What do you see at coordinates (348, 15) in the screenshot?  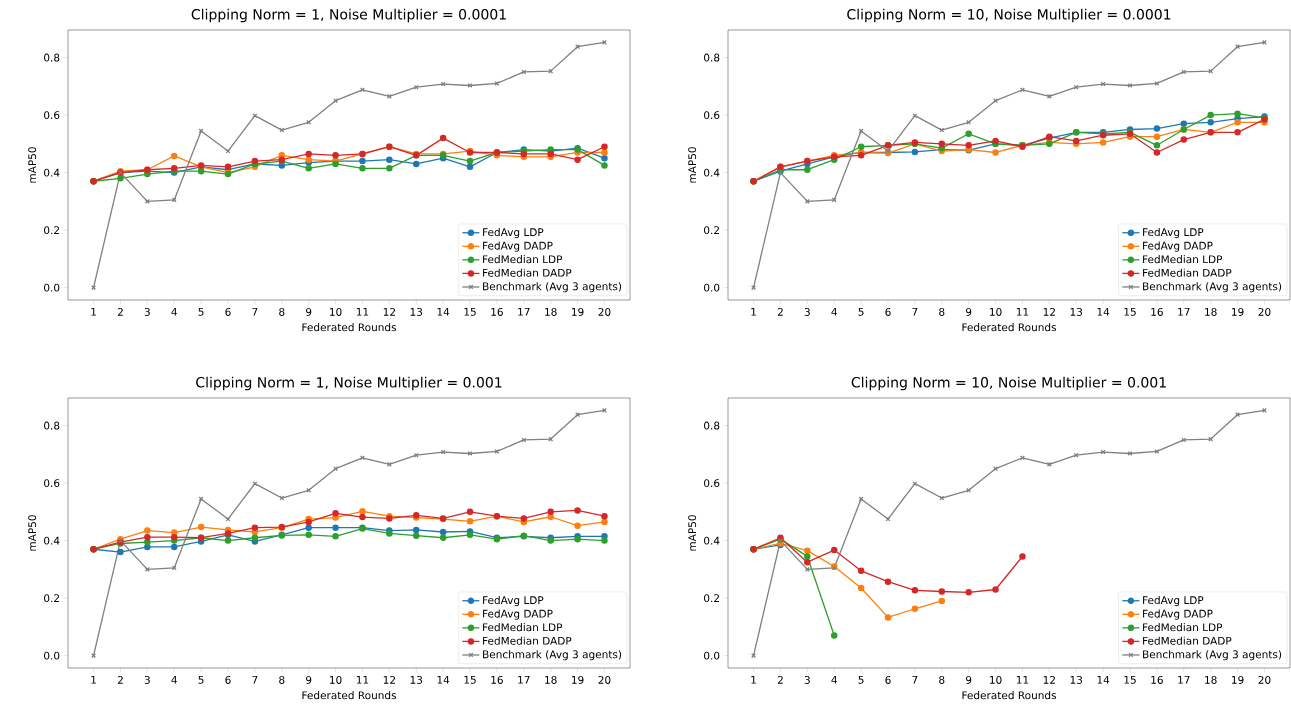 I see `chart-title: Clipping Norm = 1, Noise Multiplier = 0.0001` at bounding box center [348, 15].